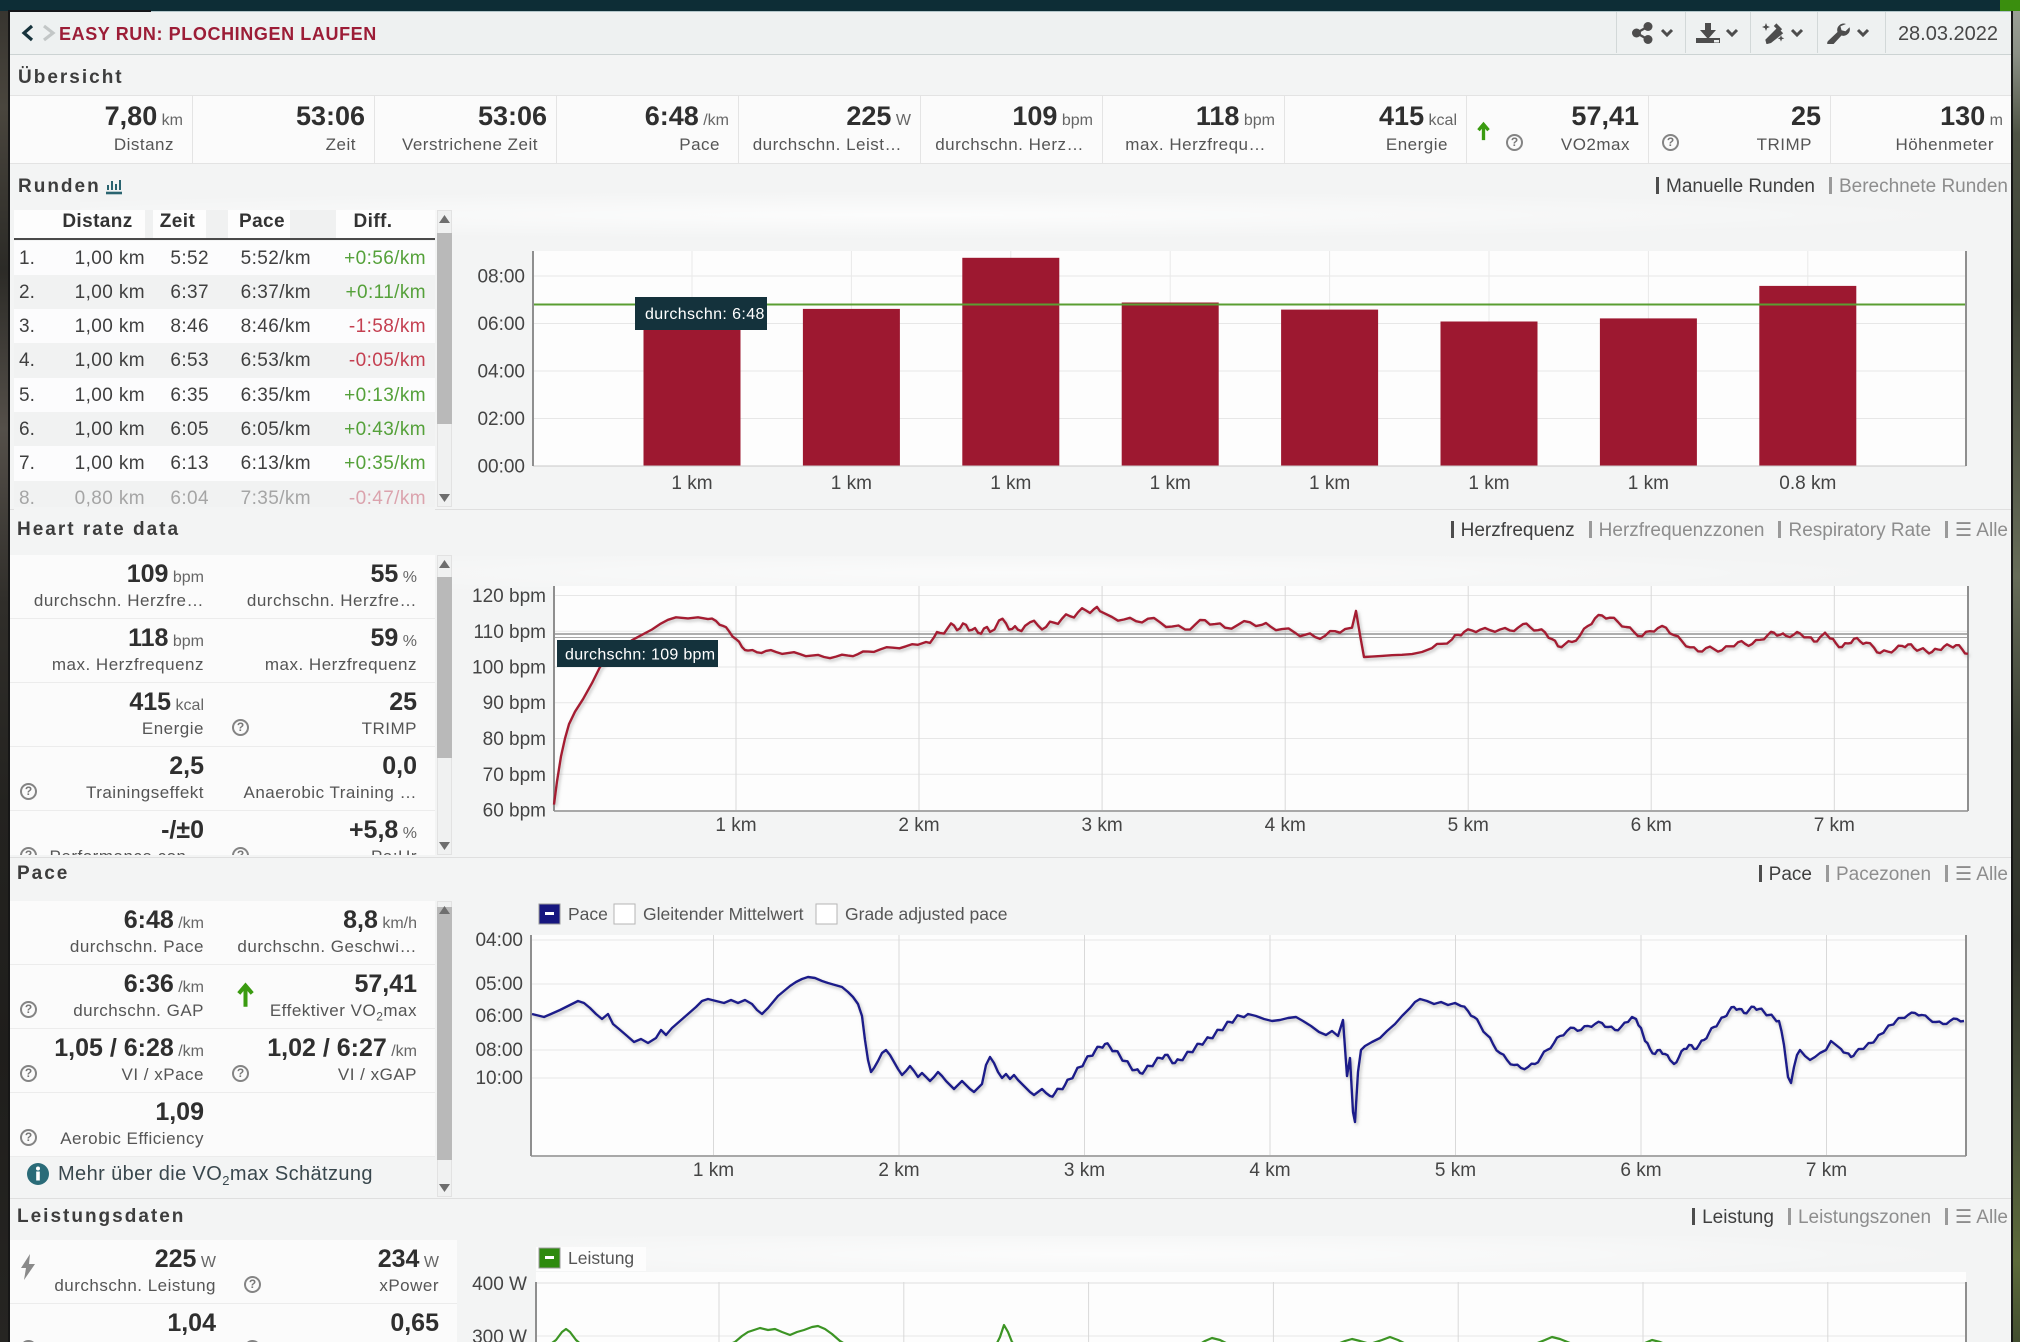  What do you see at coordinates (514, 775) in the screenshot?
I see `svg-text: 70 bpm` at bounding box center [514, 775].